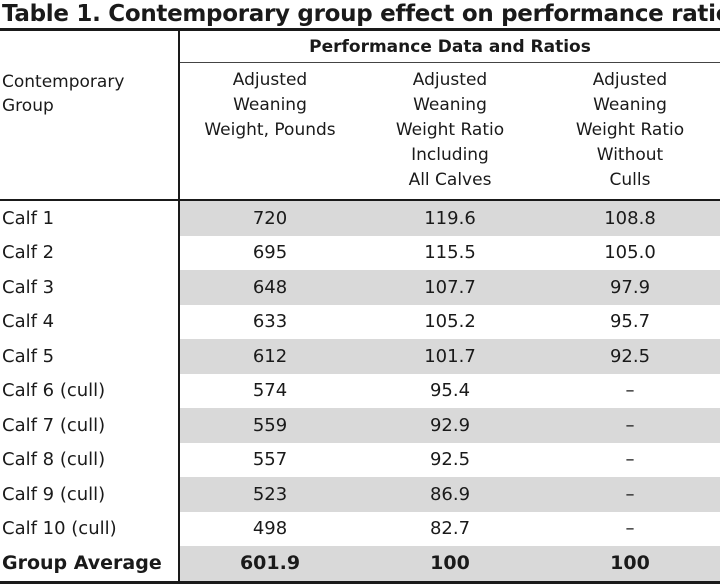  I want to click on row-header-line: Contemporary, so click(63, 82).